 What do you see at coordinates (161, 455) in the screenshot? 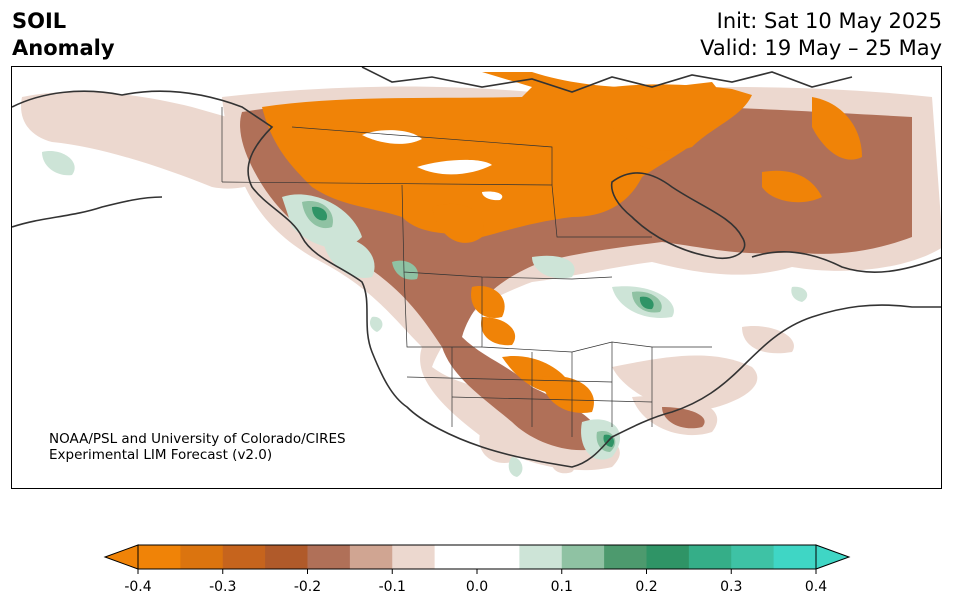
I see `credit-line-2: Experimental LIM Forecast (v2.0)` at bounding box center [161, 455].